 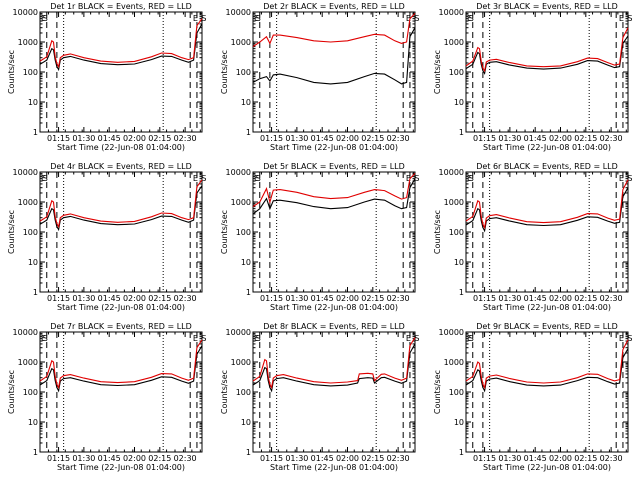 I want to click on chart-title: Det 1r BLACK = Events, RED = LLD, so click(x=121, y=6).